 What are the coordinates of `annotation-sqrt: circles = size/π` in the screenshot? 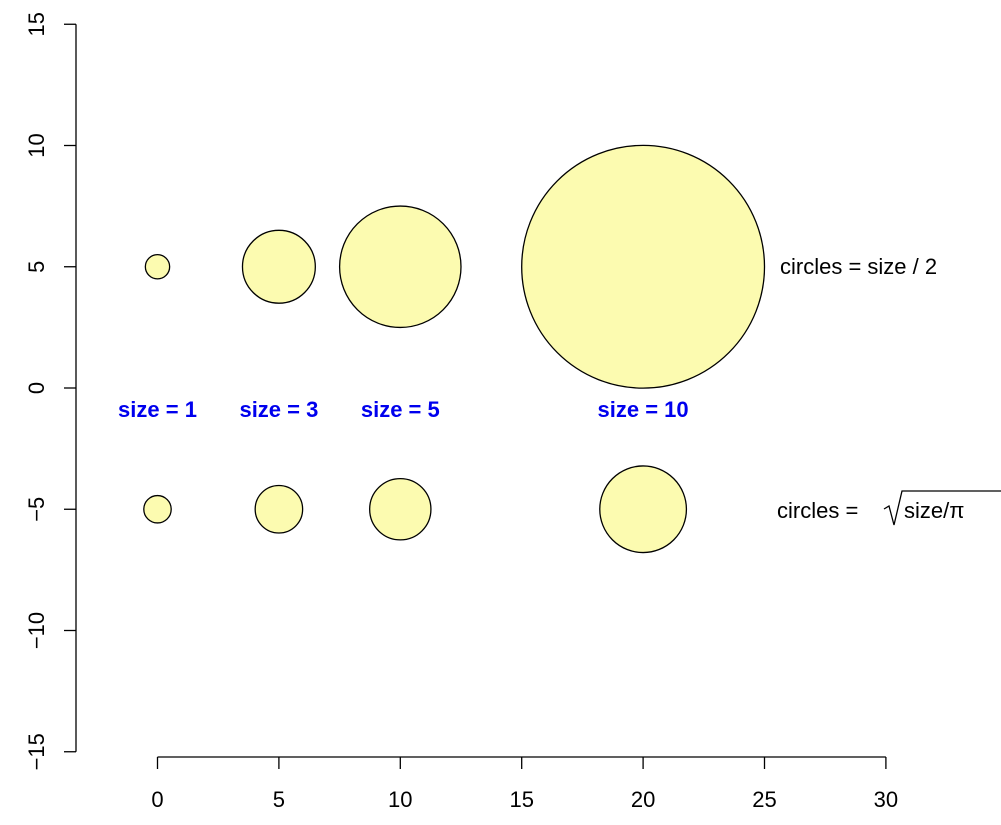 It's located at (889, 508).